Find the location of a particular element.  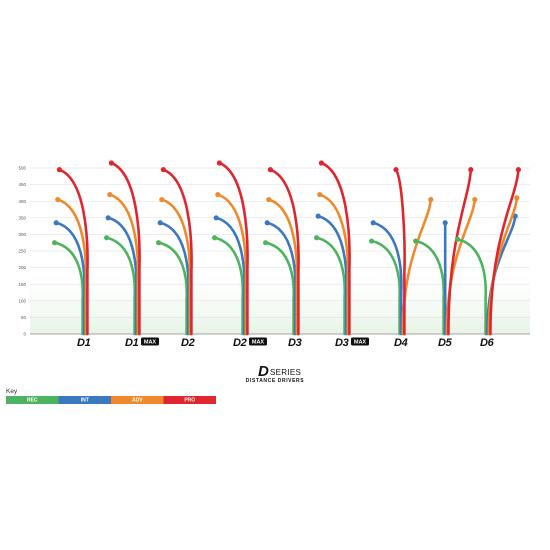

legend: Key REC INT ADV PRO is located at coordinates (111, 396).